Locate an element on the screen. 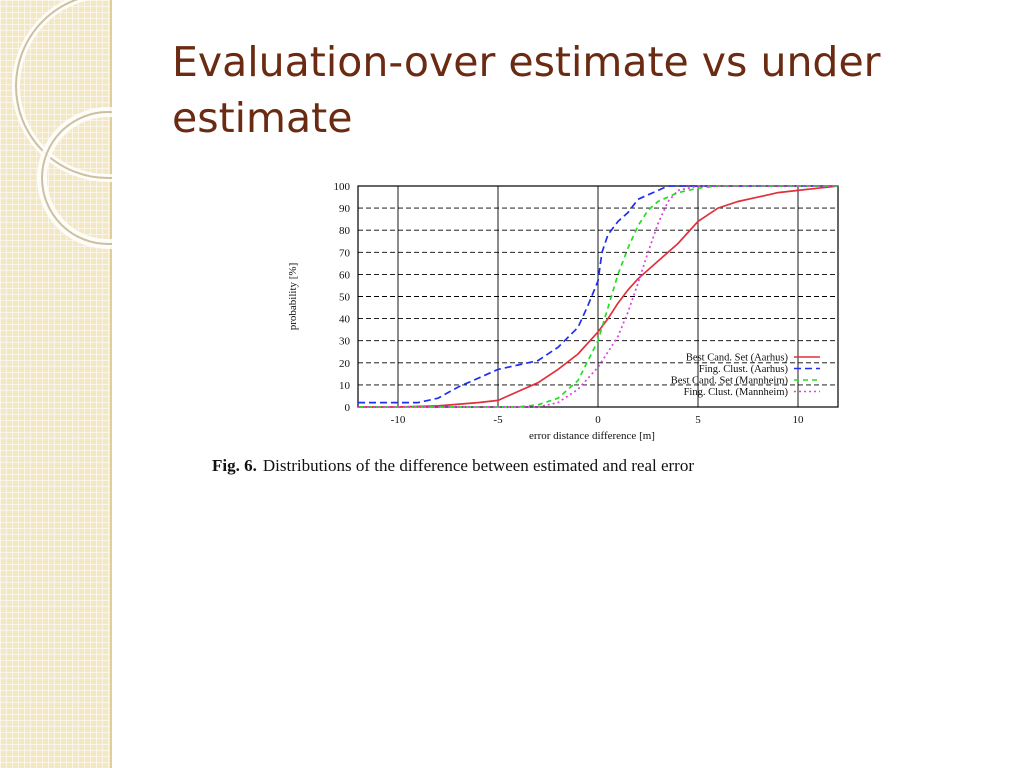 The image size is (1024, 768). decorative-side-strip is located at coordinates (56, 384).